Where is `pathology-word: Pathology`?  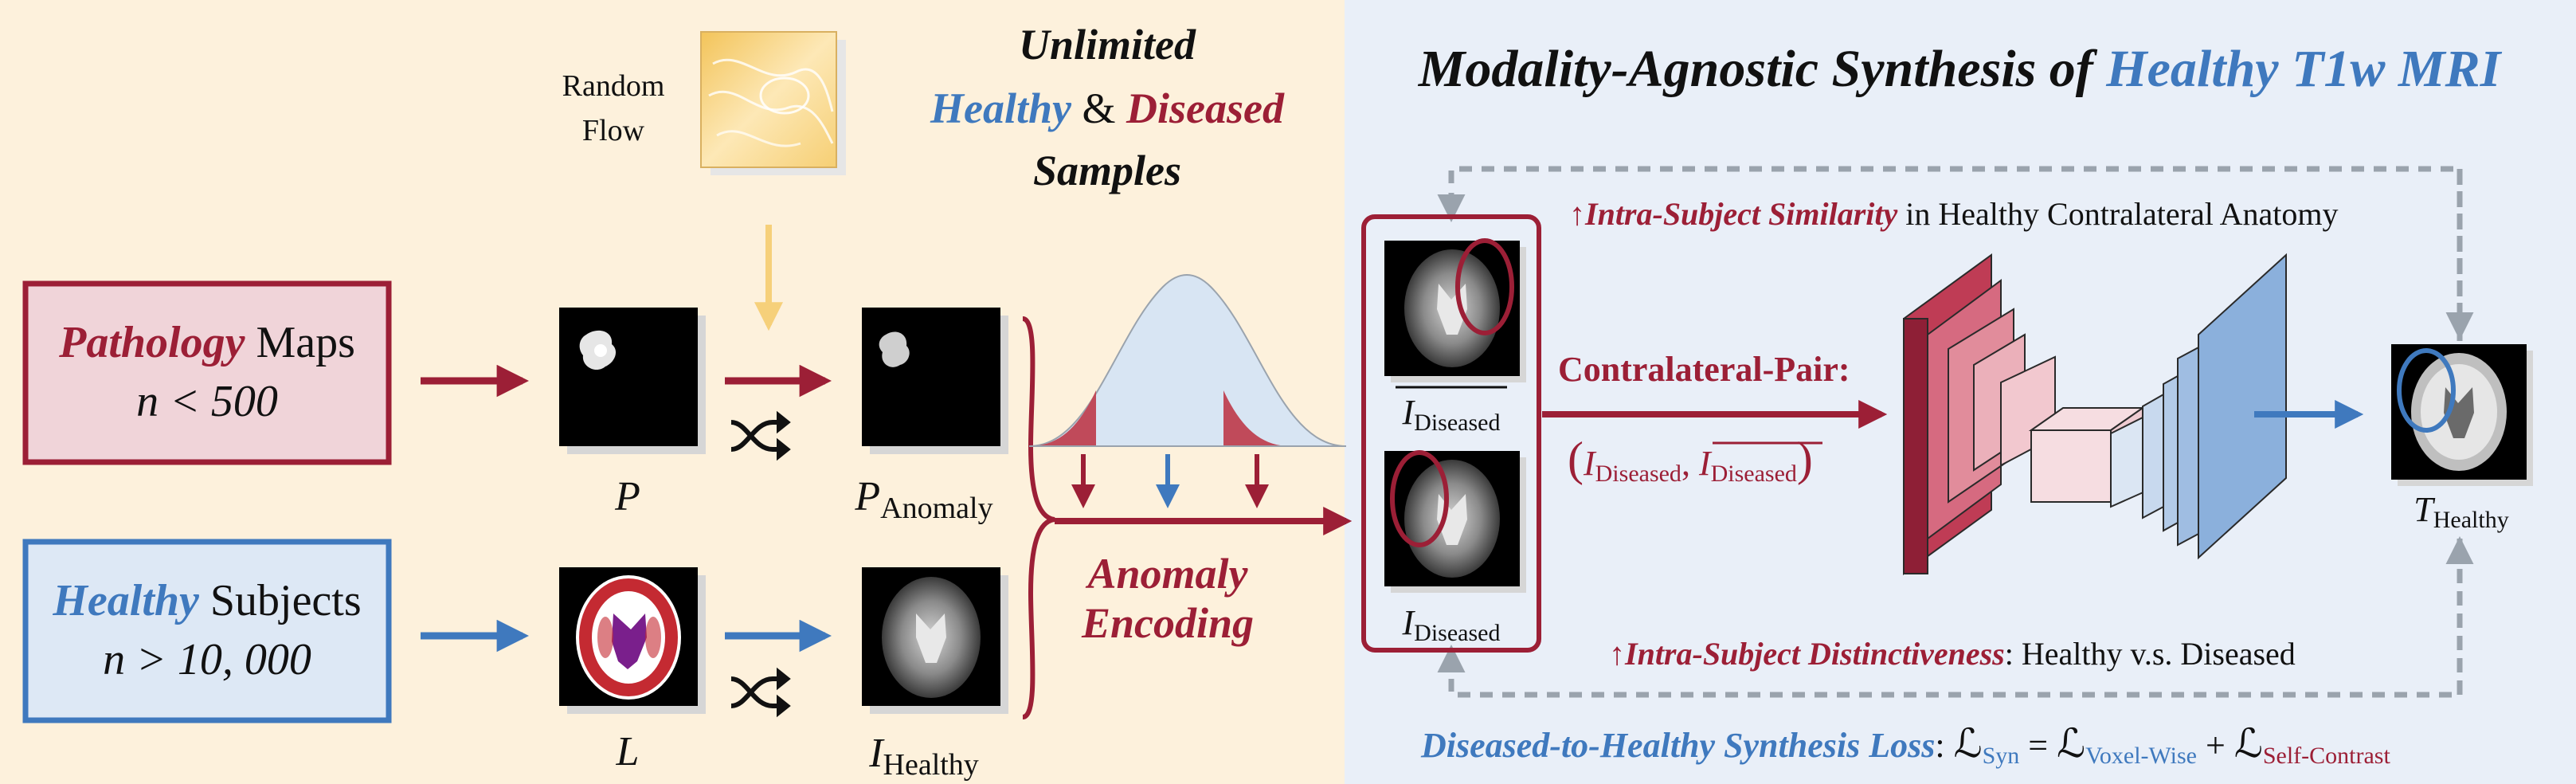 pathology-word: Pathology is located at coordinates (151, 342).